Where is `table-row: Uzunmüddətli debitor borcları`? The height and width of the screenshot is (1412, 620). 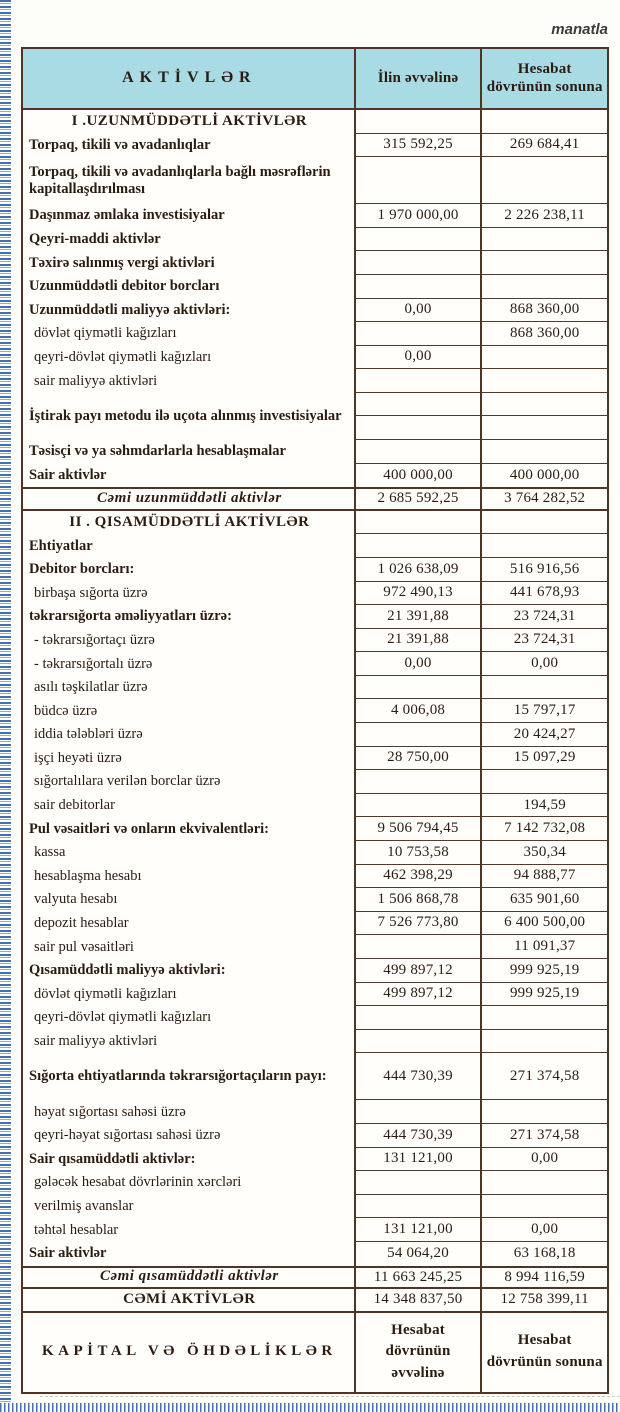 table-row: Uzunmüddətli debitor borcları is located at coordinates (315, 286).